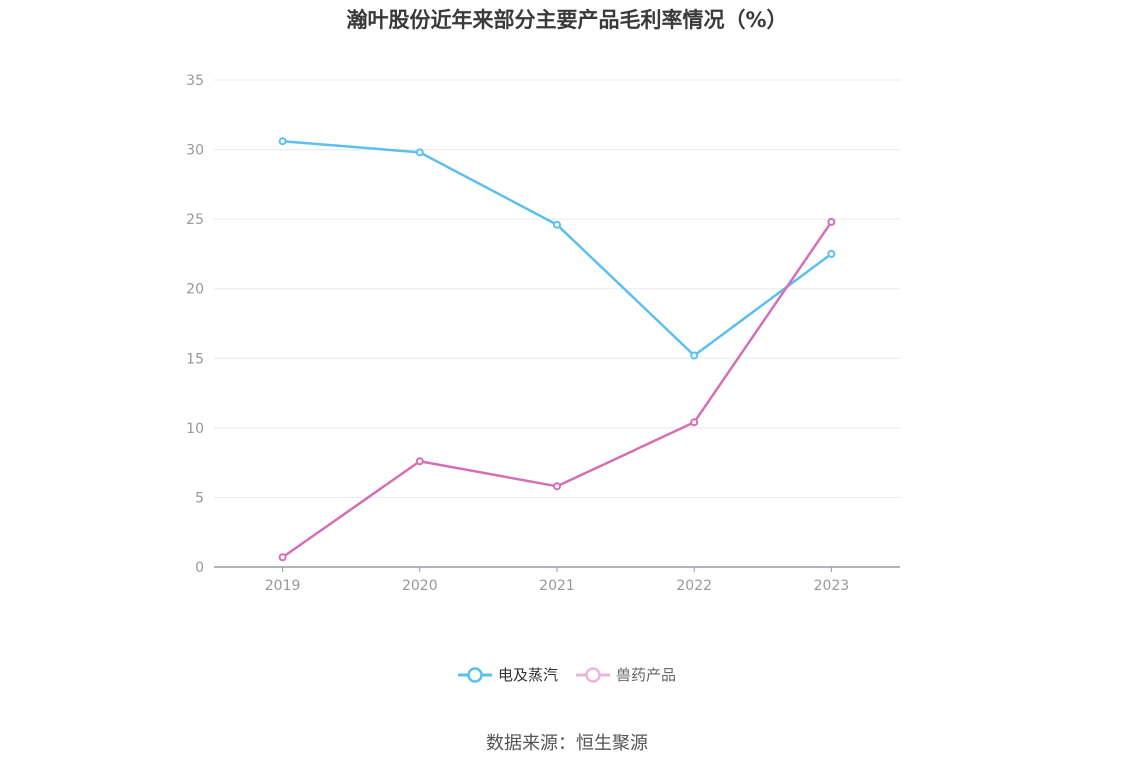 This screenshot has width=1134, height=766. I want to click on x-tick-label: 2019, so click(283, 586).